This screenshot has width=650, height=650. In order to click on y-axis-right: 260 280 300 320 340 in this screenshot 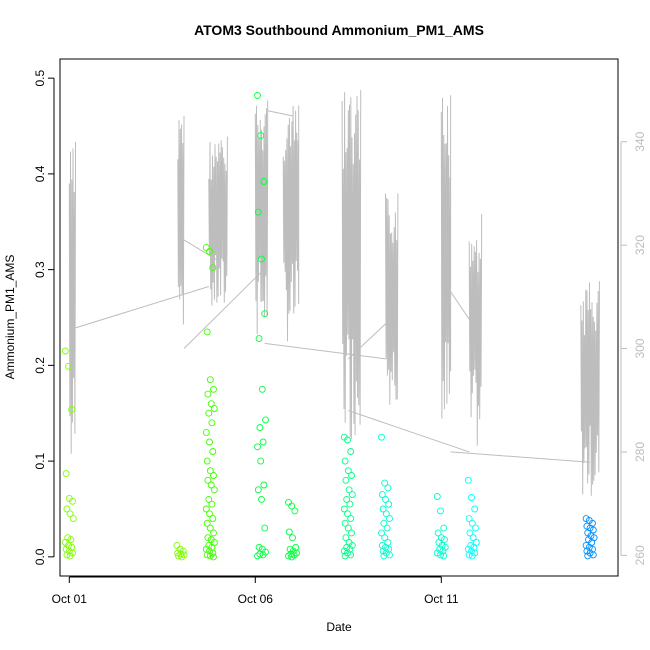, I will do `click(633, 348)`.